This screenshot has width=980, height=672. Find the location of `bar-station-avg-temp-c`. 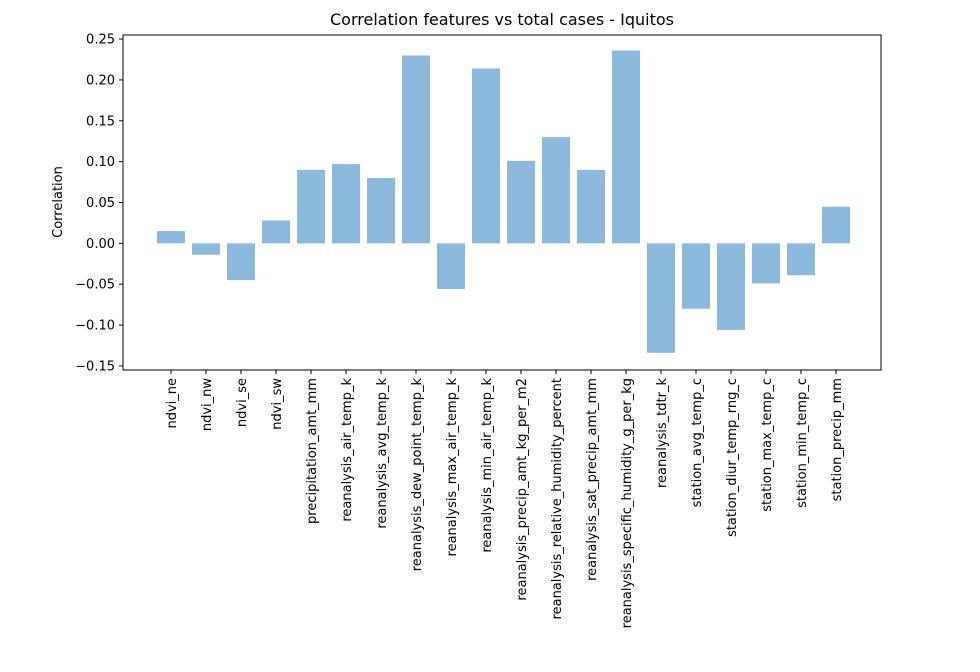

bar-station-avg-temp-c is located at coordinates (696, 276).